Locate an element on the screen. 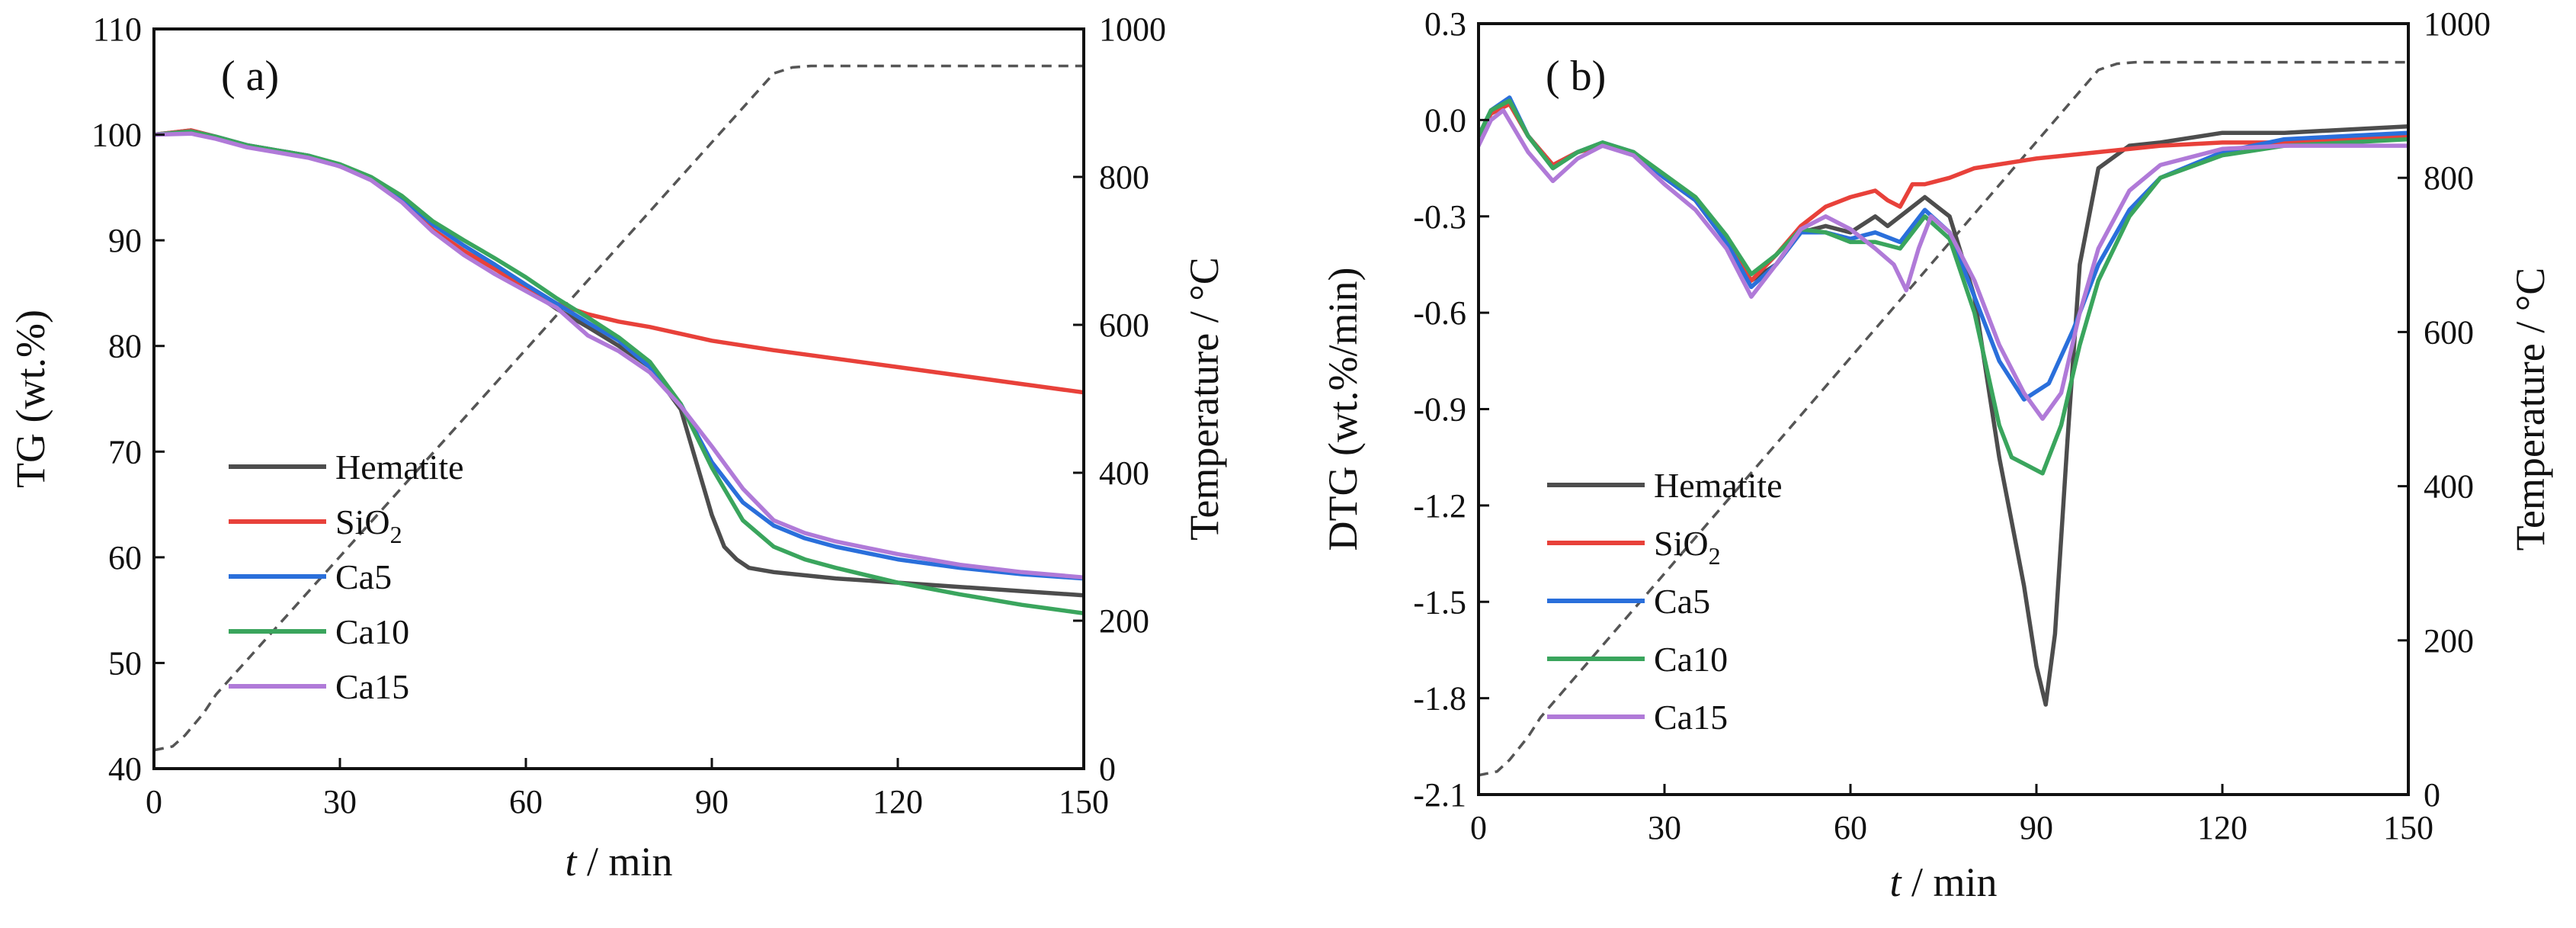 Image resolution: width=2576 pixels, height=928 pixels. y-tick-label: -1.2 is located at coordinates (1439, 506).